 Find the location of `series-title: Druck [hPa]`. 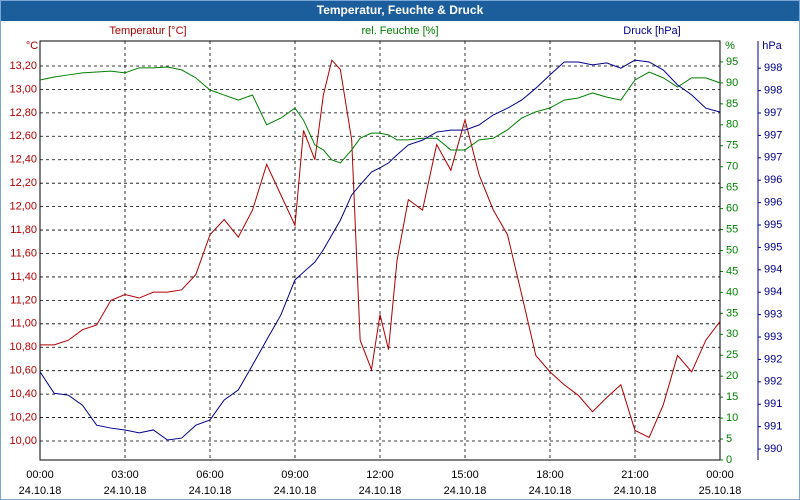

series-title: Druck [hPa] is located at coordinates (651, 31).